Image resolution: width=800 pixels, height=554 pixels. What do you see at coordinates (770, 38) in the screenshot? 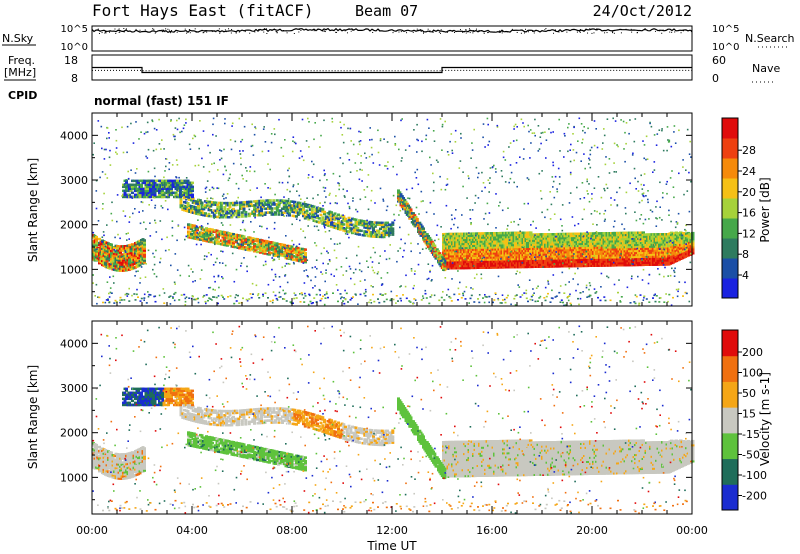
I see `nsearch-label: N.Search` at bounding box center [770, 38].